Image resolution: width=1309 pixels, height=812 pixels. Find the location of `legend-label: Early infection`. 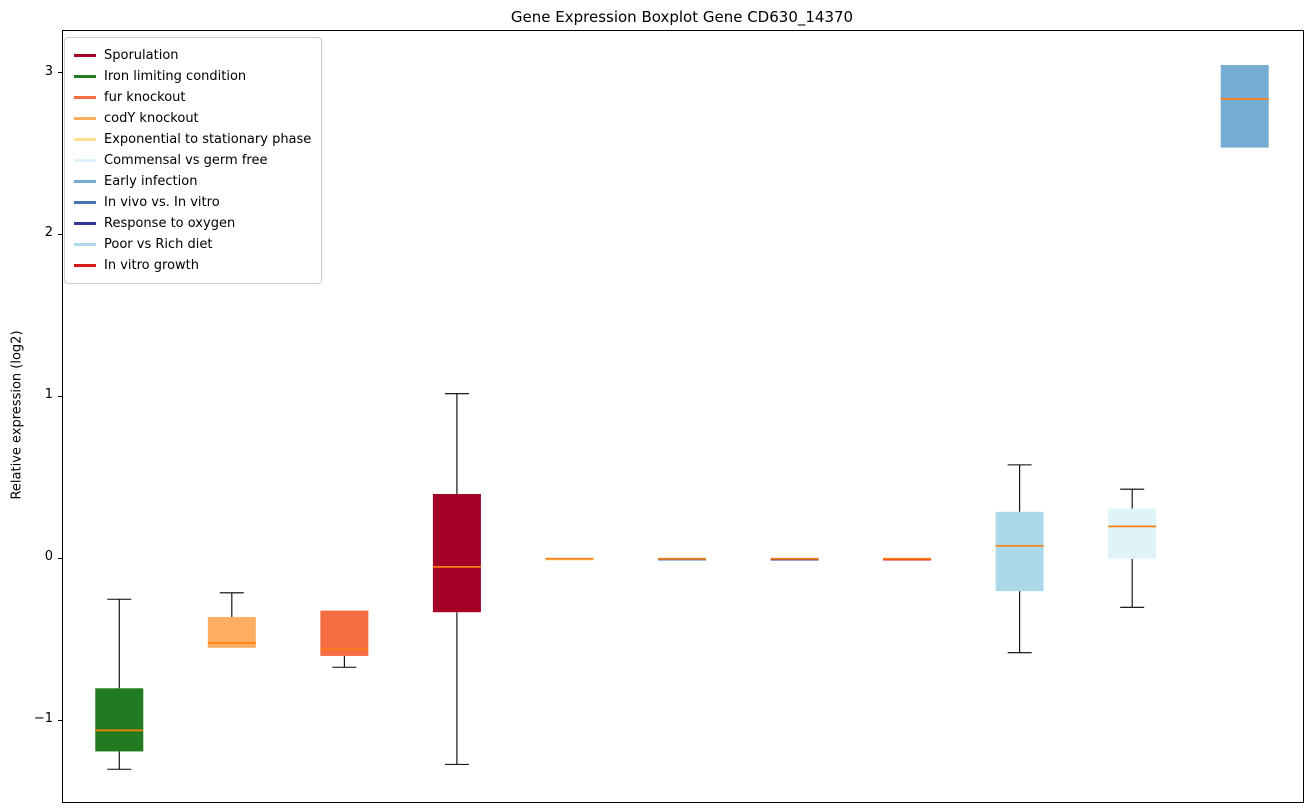

legend-label: Early infection is located at coordinates (151, 181).